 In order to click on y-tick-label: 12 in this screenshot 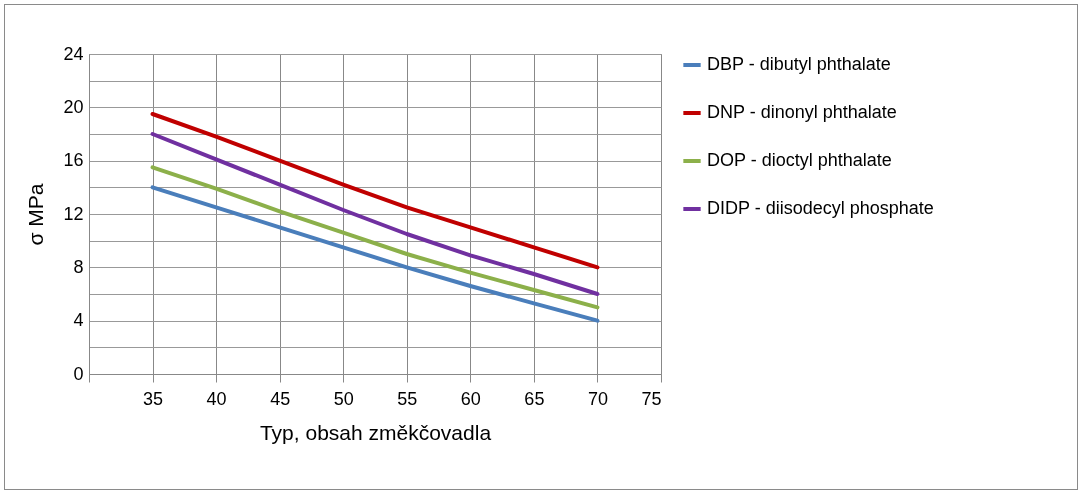, I will do `click(73, 213)`.